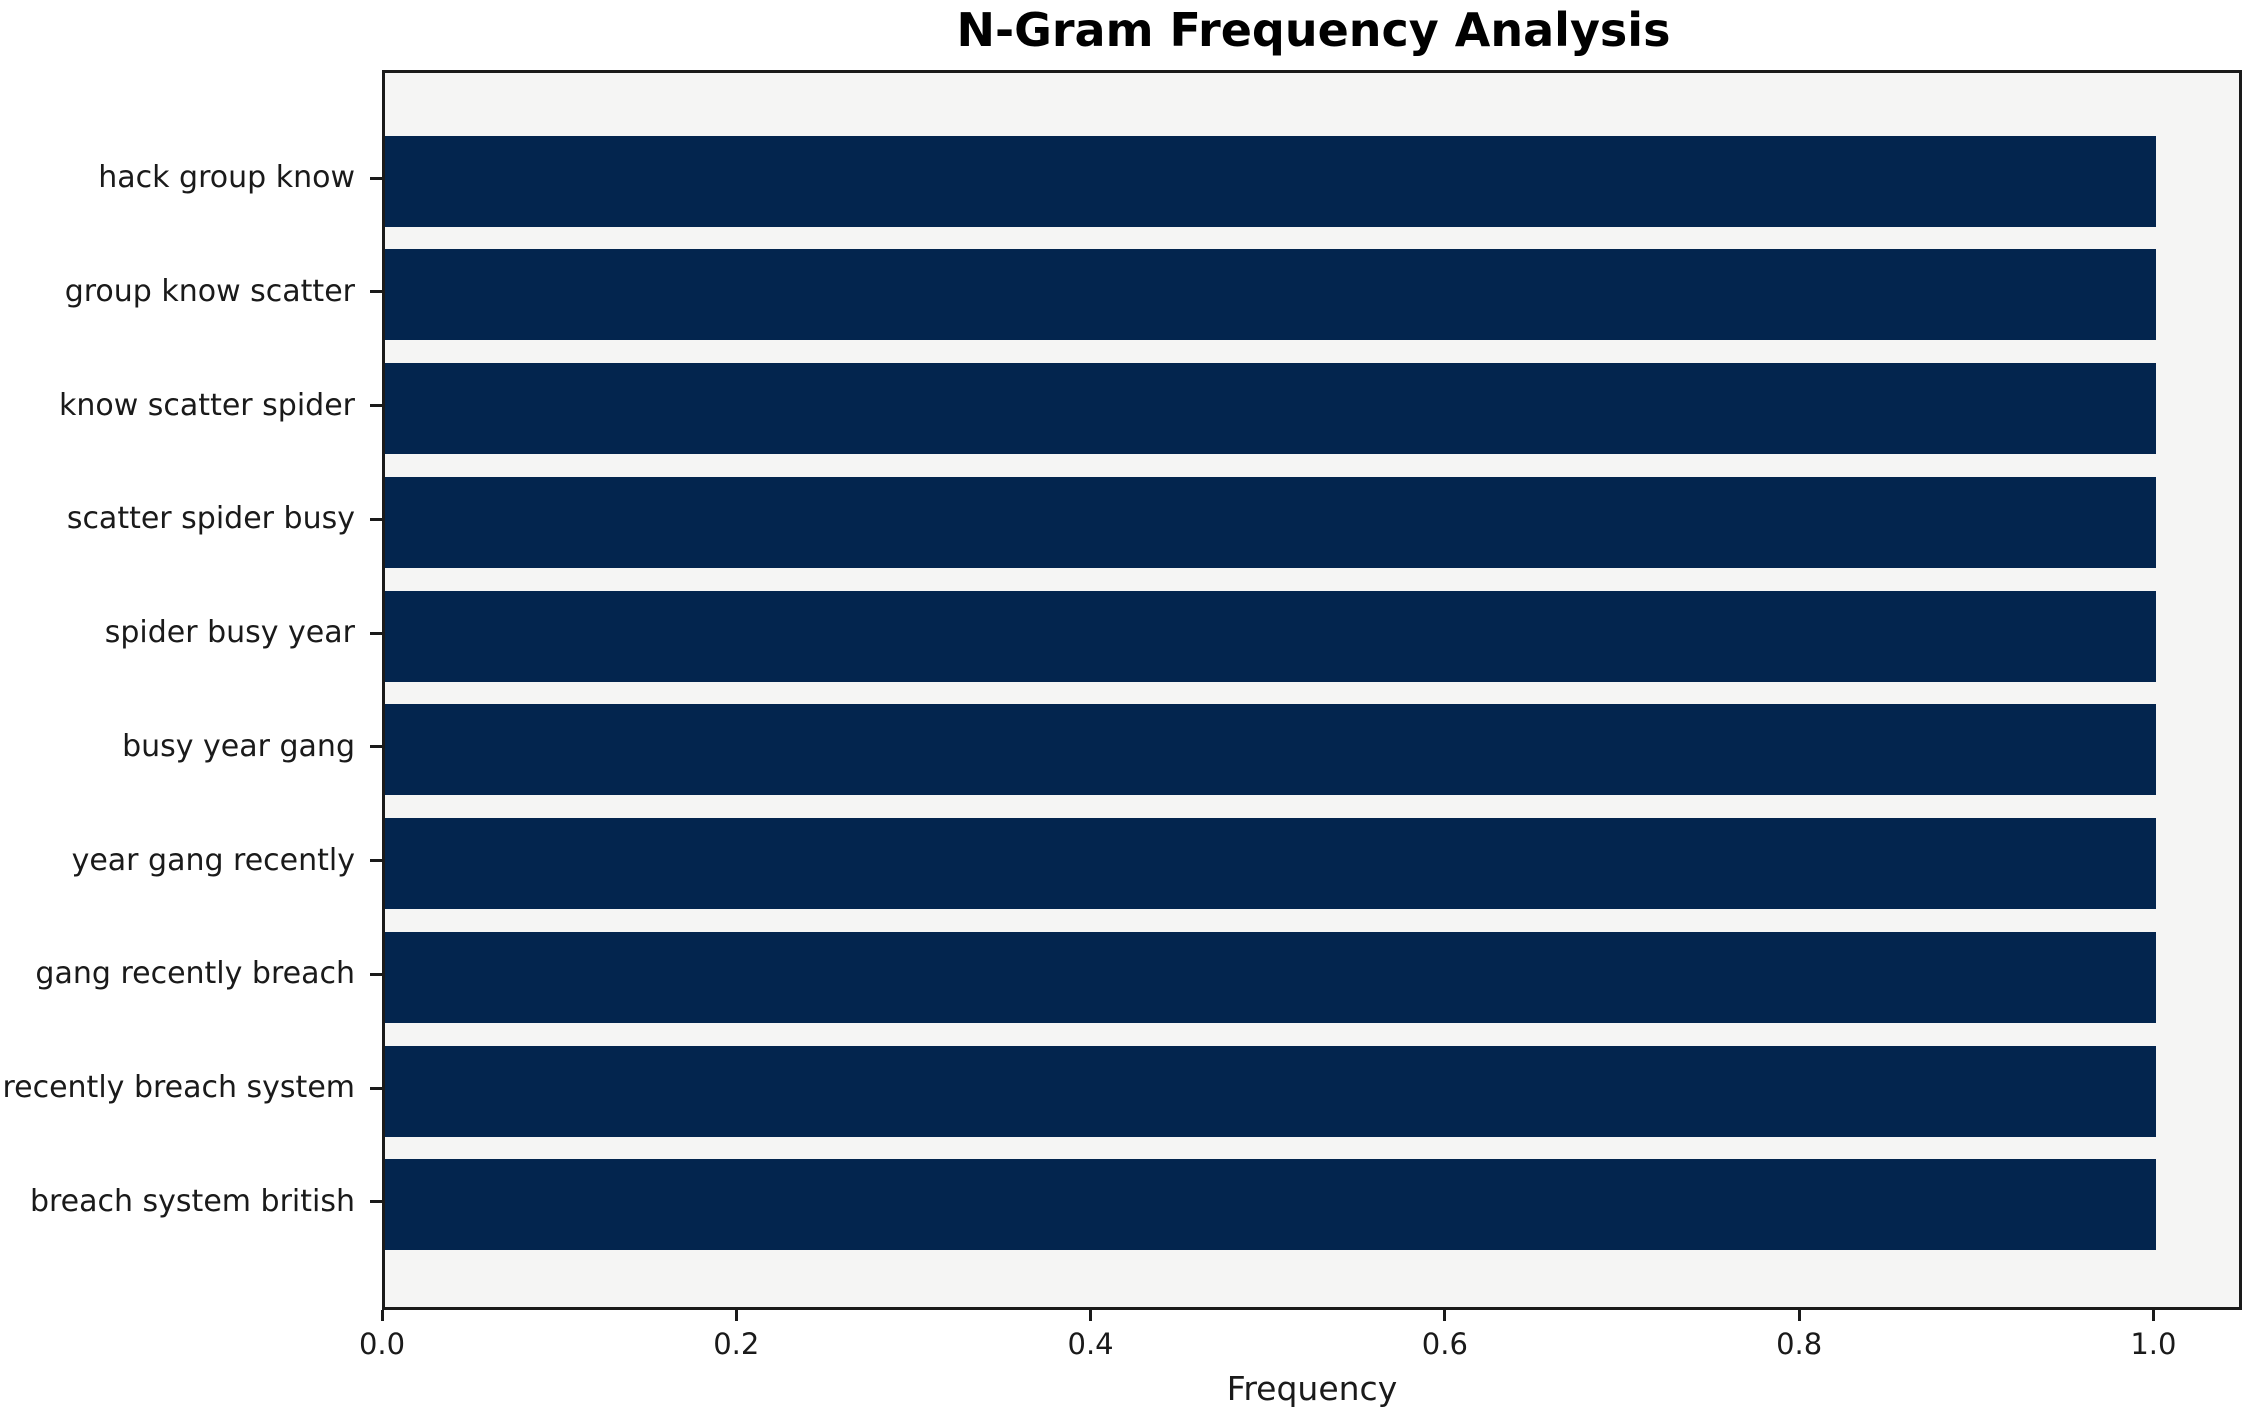  What do you see at coordinates (229, 633) in the screenshot?
I see `y-tick-label: spider busy year` at bounding box center [229, 633].